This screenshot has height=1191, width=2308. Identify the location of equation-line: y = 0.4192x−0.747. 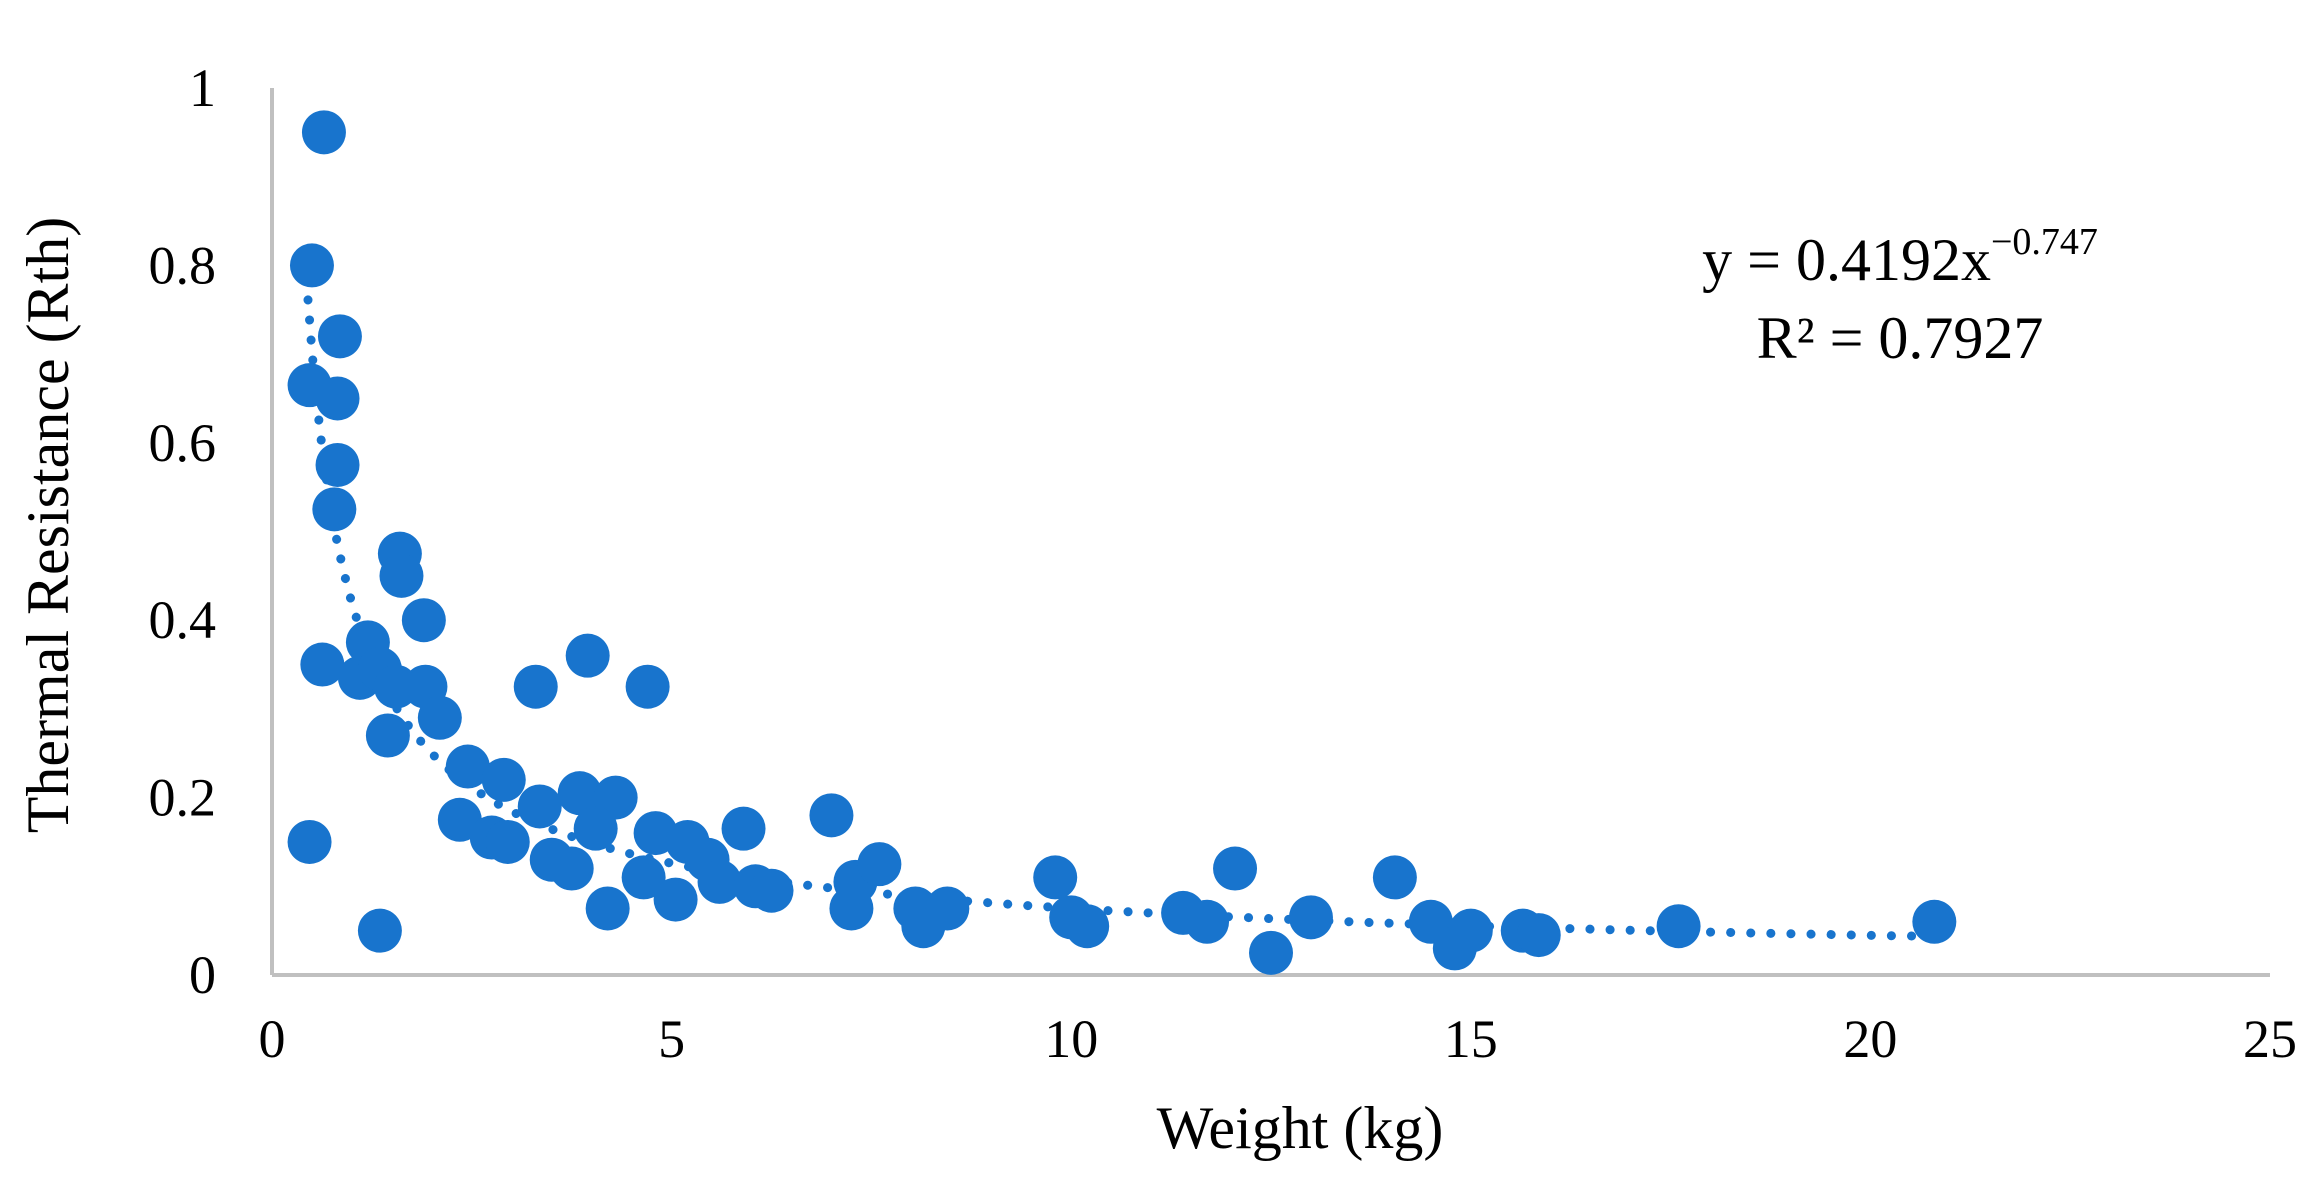
(1900, 257).